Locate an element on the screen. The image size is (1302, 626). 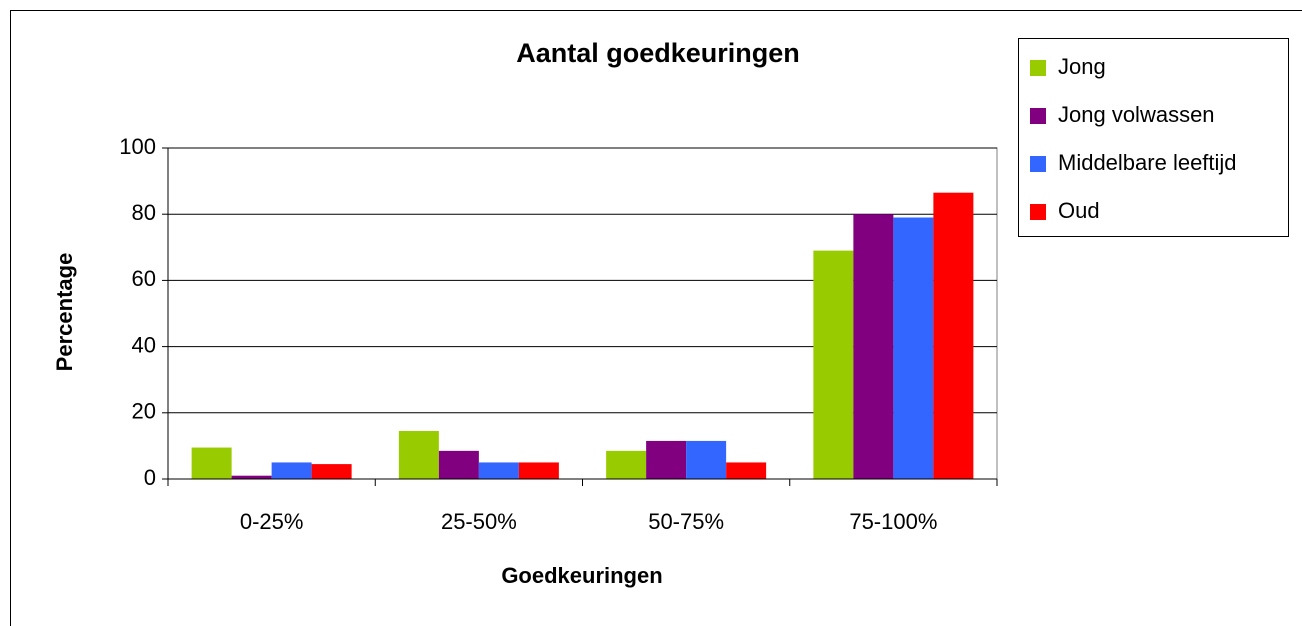
y-tick-label: 60 is located at coordinates (144, 278).